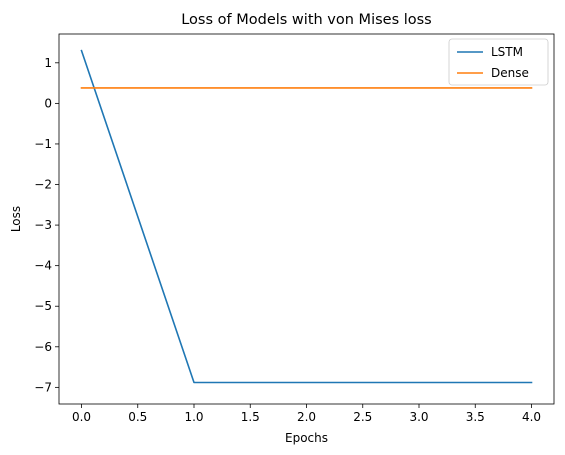 Image resolution: width=565 pixels, height=455 pixels. What do you see at coordinates (507, 52) in the screenshot?
I see `legend-label-lstm: LSTM` at bounding box center [507, 52].